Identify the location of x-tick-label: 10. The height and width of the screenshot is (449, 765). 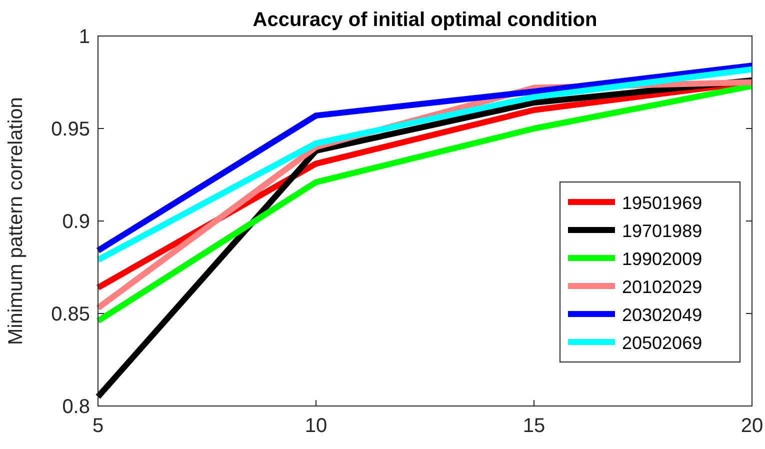
(316, 426).